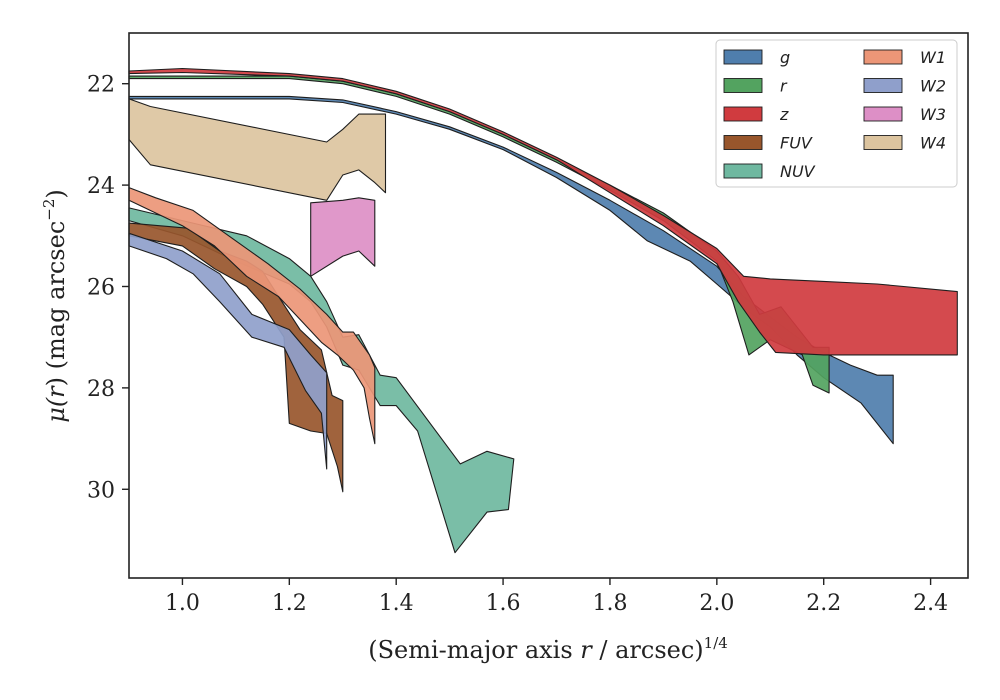  Describe the element at coordinates (586, 650) in the screenshot. I see `x-axis-label-var: r` at that location.